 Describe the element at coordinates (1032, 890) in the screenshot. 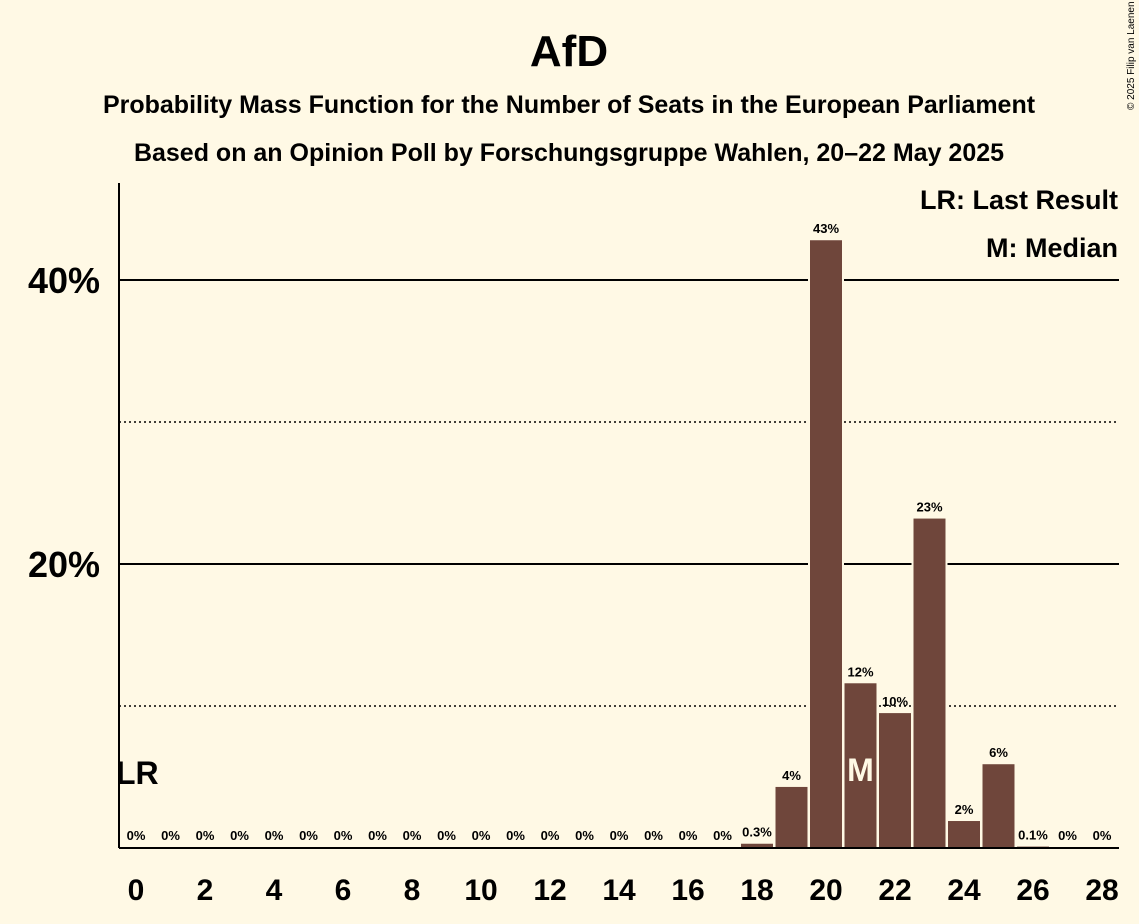

I see `x-tick-label: 26` at that location.